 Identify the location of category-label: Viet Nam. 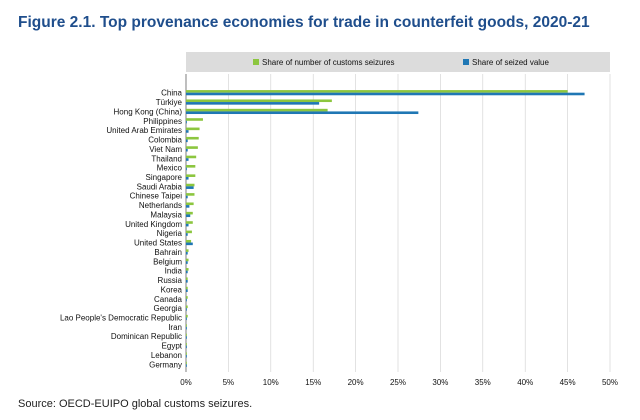
(165, 149).